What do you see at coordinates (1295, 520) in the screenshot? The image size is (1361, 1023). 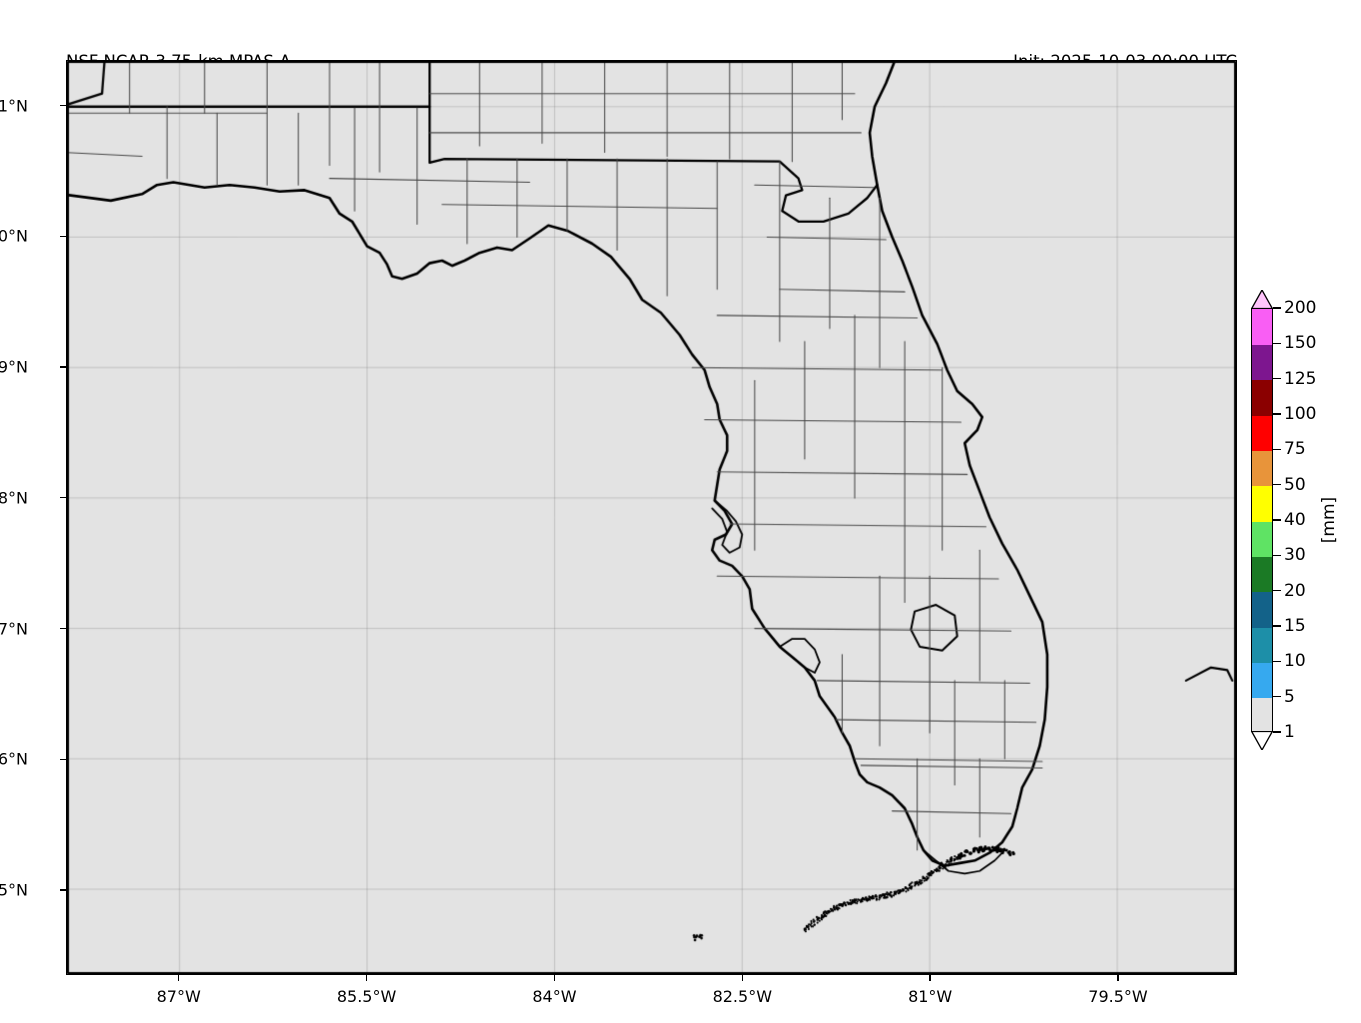 I see `colorbar-tick-label: 40` at bounding box center [1295, 520].